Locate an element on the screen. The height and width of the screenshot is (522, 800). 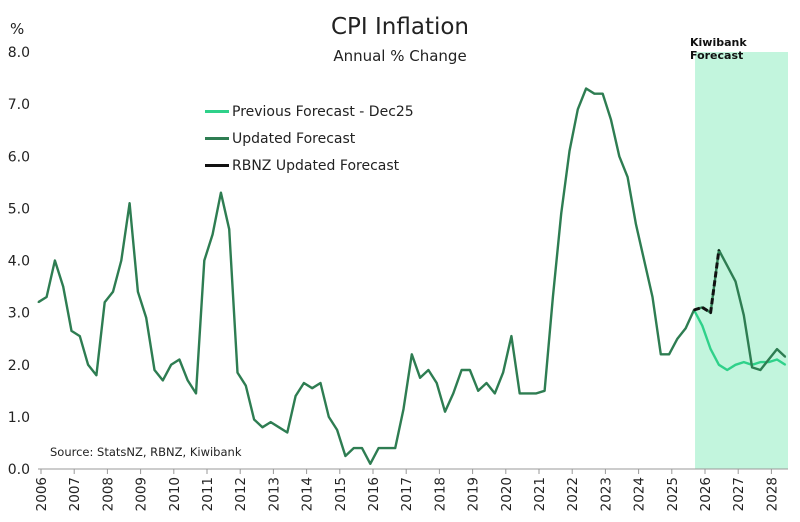
legend-item-rbnz: RBNZ Updated Forecast is located at coordinates (309, 165).